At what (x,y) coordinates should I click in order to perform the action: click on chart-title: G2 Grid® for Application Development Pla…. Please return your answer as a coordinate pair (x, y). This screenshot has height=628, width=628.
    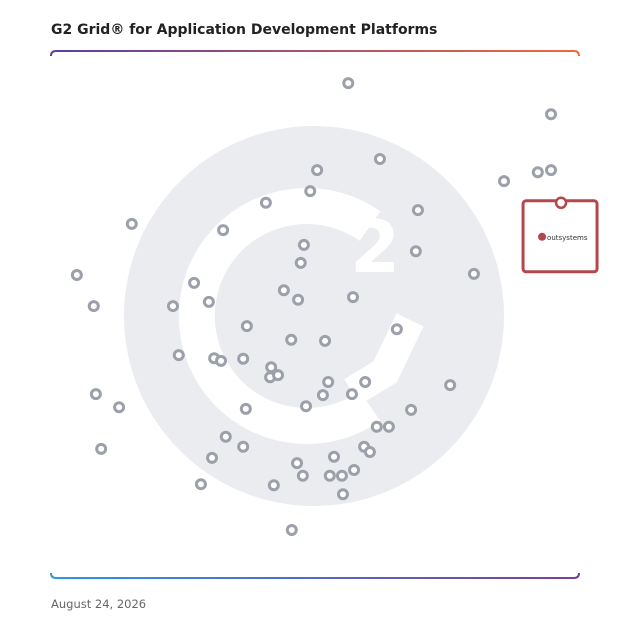
    Looking at the image, I should click on (244, 30).